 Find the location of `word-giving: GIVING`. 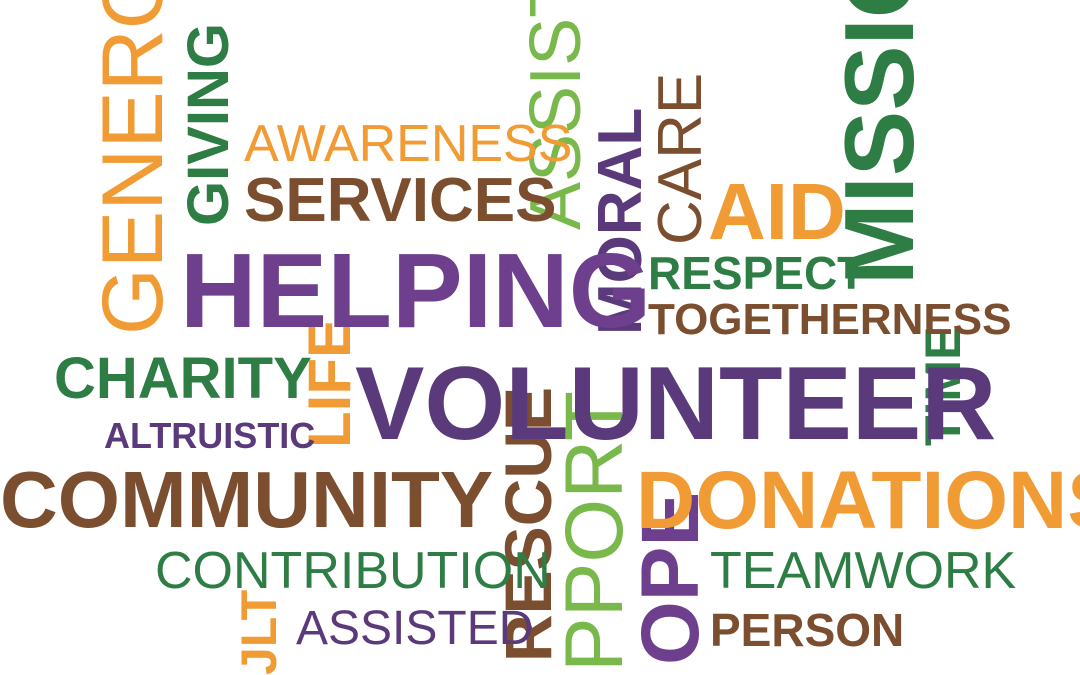

word-giving: GIVING is located at coordinates (208, 124).